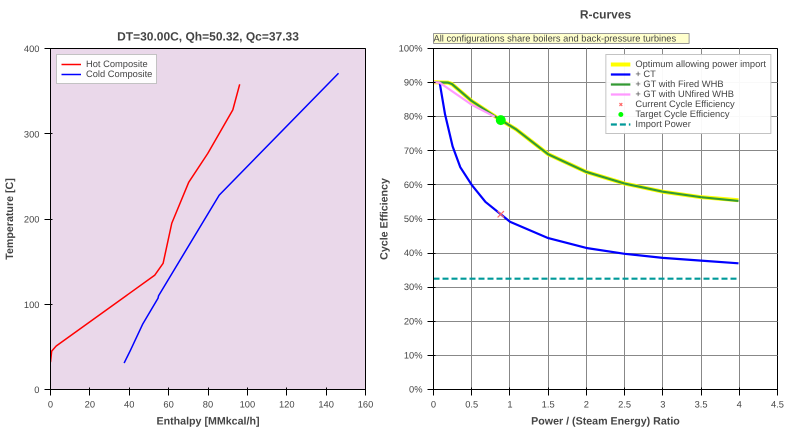 This screenshot has width=792, height=436. I want to click on x-tick-label: 40, so click(129, 405).